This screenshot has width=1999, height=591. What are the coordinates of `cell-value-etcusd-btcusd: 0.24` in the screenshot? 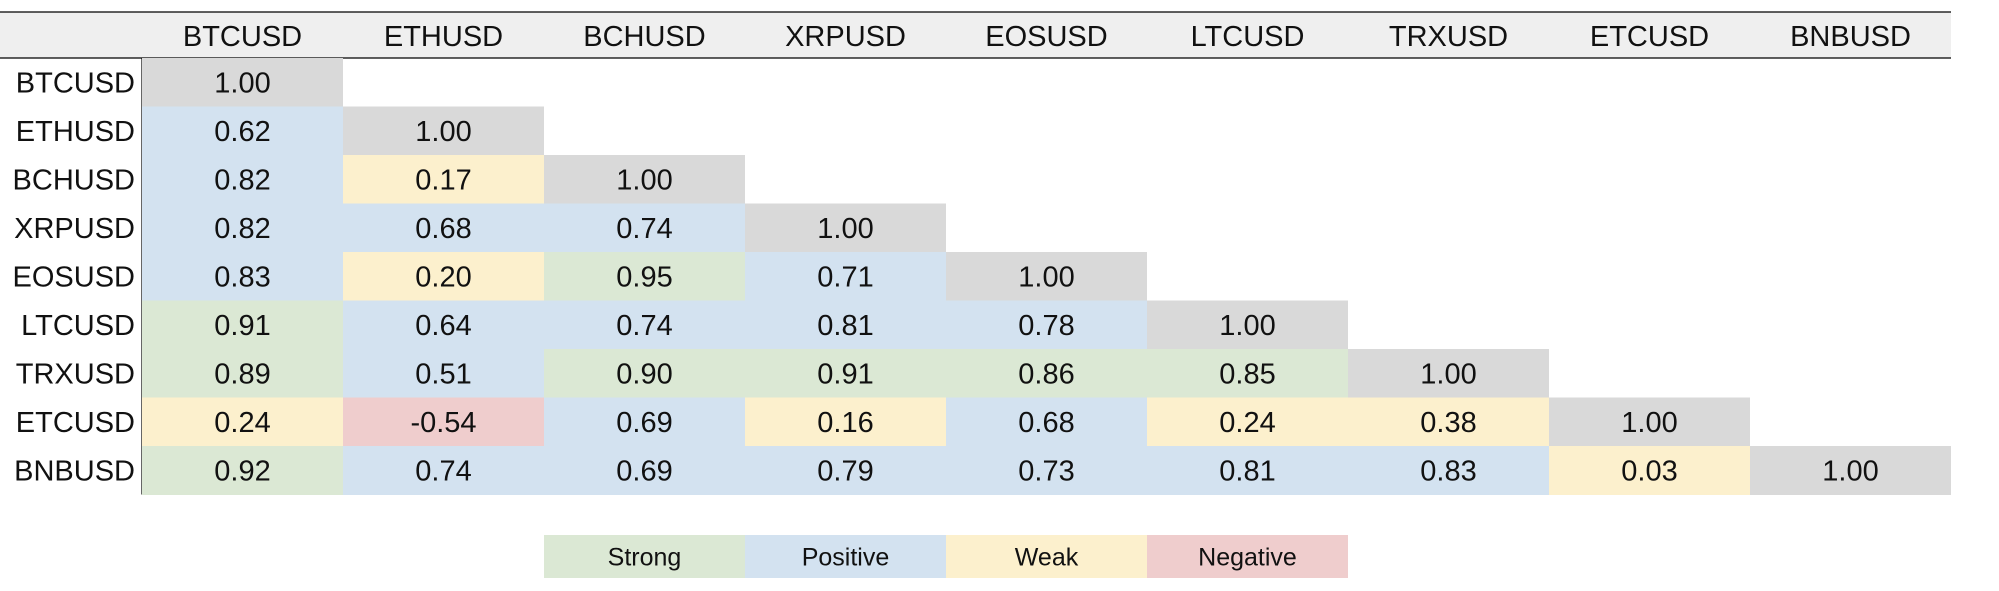 It's located at (242, 423).